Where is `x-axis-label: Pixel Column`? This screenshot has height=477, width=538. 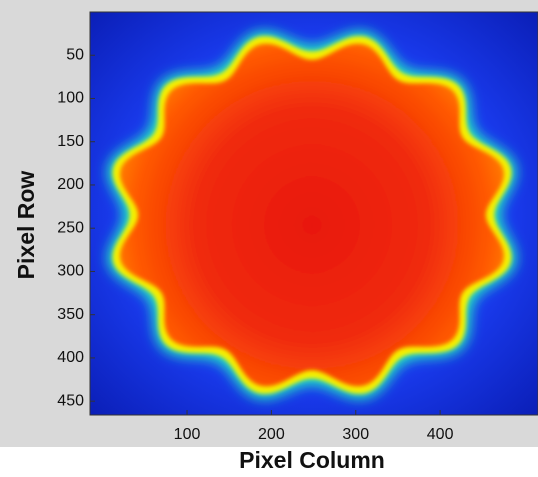
x-axis-label: Pixel Column is located at coordinates (312, 460).